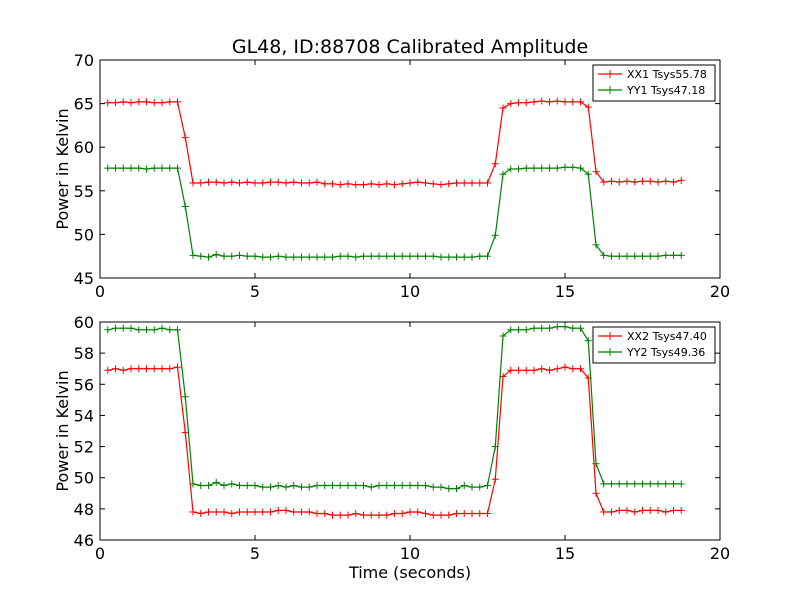 This screenshot has height=600, width=800. I want to click on ytick-label-bottom: 48, so click(84, 509).